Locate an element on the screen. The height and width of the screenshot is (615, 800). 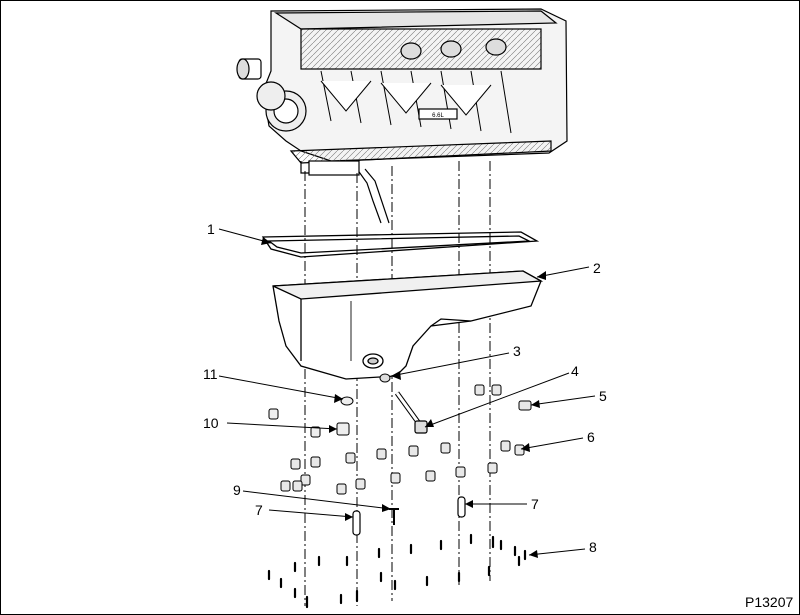
drain-plug-seal is located at coordinates (385, 378).